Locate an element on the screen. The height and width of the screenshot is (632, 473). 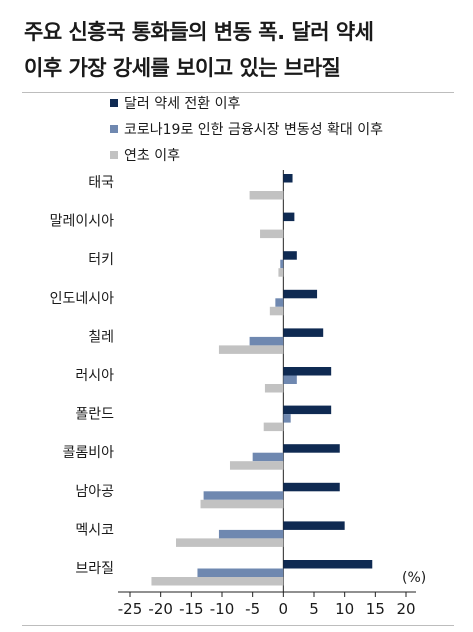
chart-title-line-2: 이후 가장 강세를 보이고 있는 브라질 is located at coordinates (182, 68).